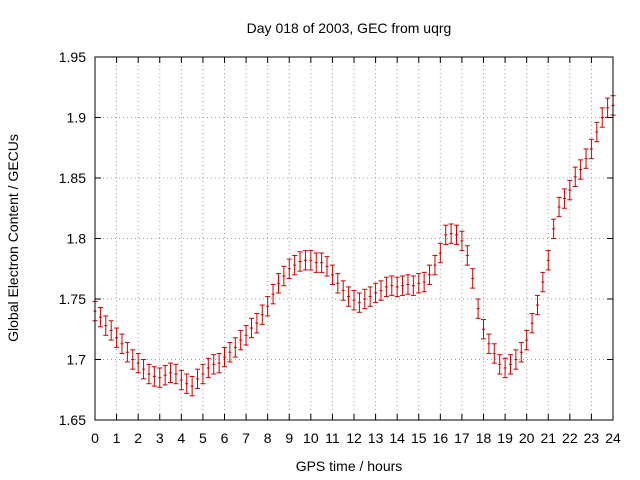 The height and width of the screenshot is (480, 640). What do you see at coordinates (505, 438) in the screenshot?
I see `x-tick-label: 19` at bounding box center [505, 438].